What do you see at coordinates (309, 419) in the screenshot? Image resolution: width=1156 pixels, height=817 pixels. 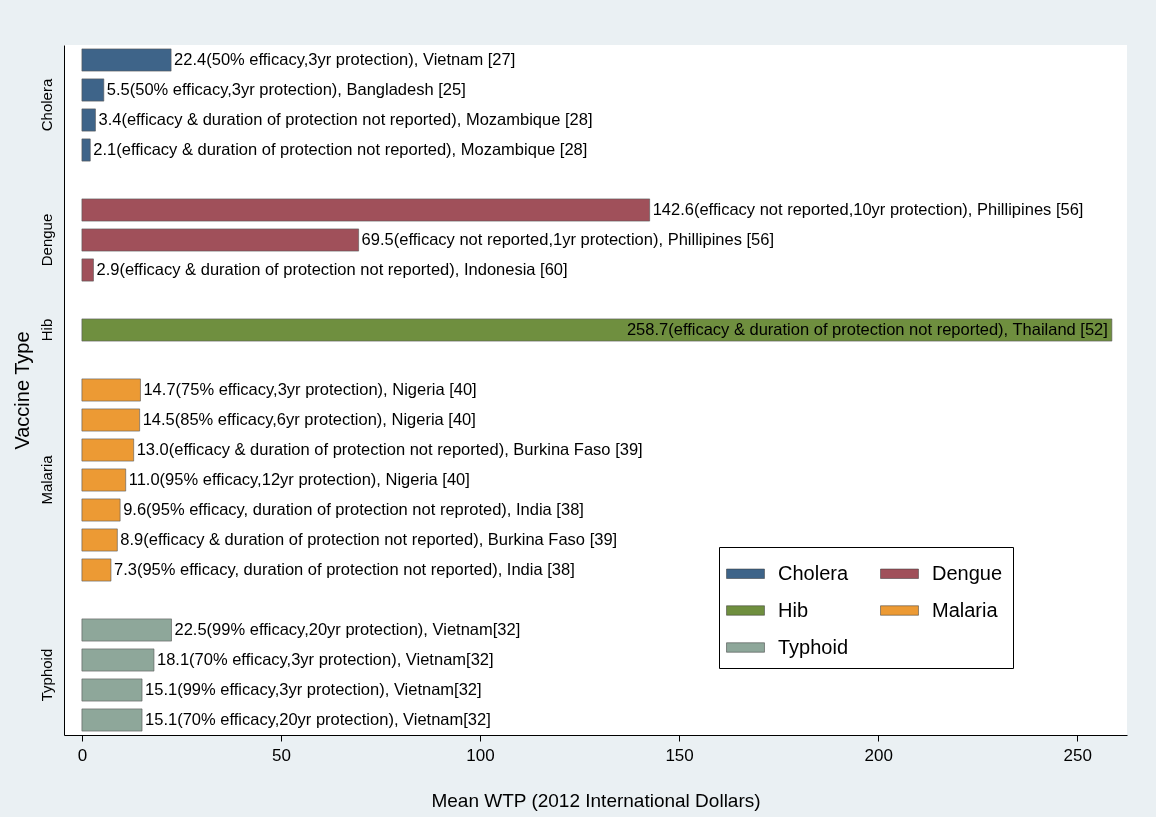 I see `data-label: 14.5(85% efficacy,6yr protection), Nigeria [40]` at bounding box center [309, 419].